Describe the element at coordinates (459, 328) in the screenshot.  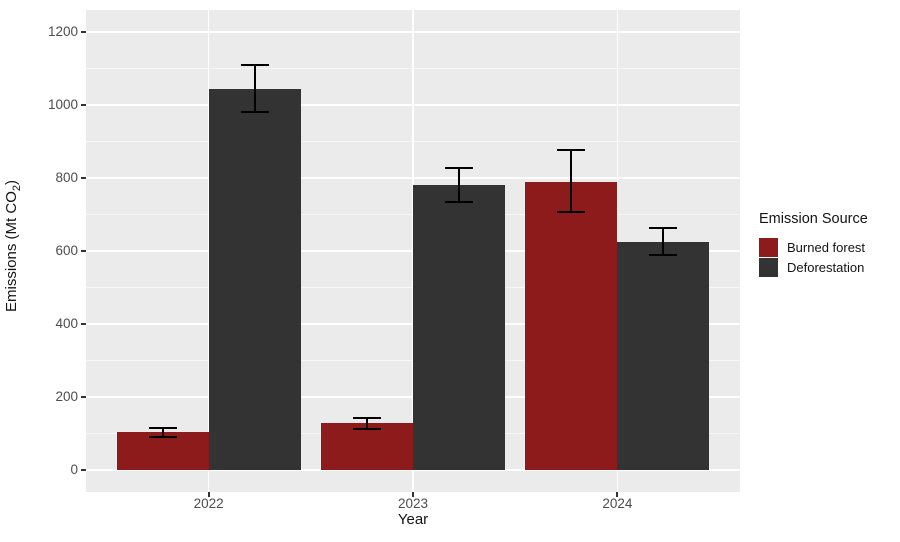
I see `bar-deforestation-2023` at that location.